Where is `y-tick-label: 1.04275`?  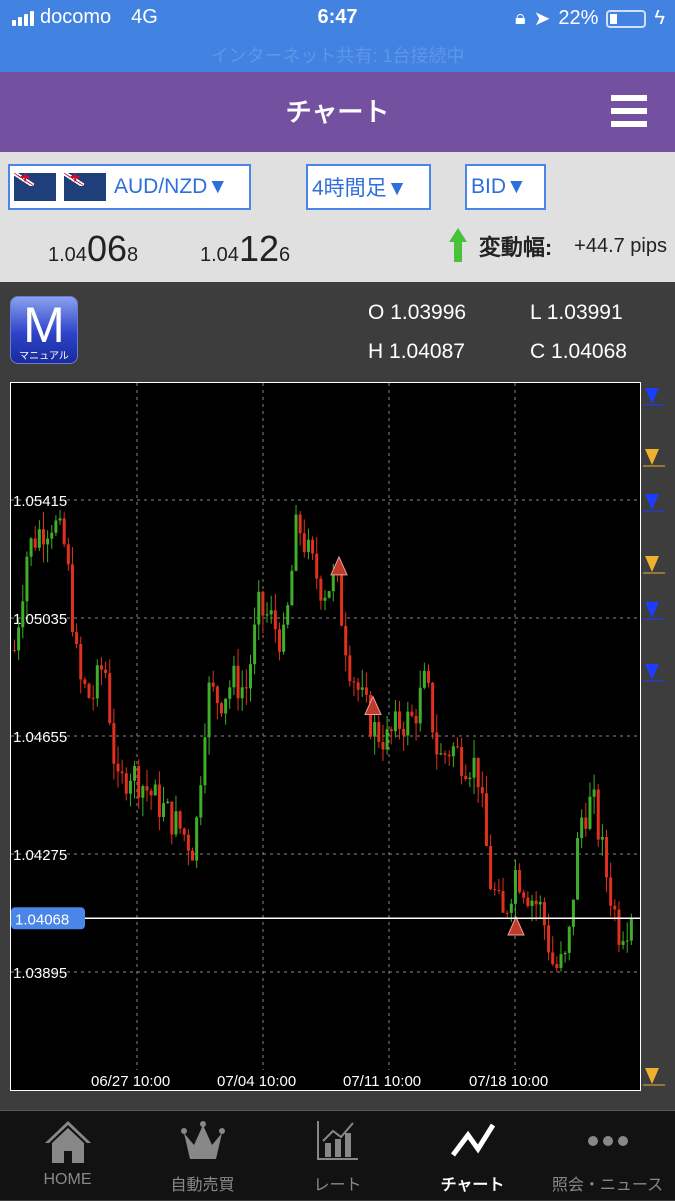 y-tick-label: 1.04275 is located at coordinates (40, 855).